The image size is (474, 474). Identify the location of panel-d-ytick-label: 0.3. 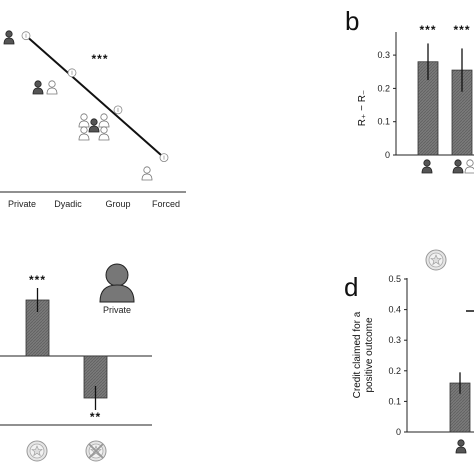
(394, 340).